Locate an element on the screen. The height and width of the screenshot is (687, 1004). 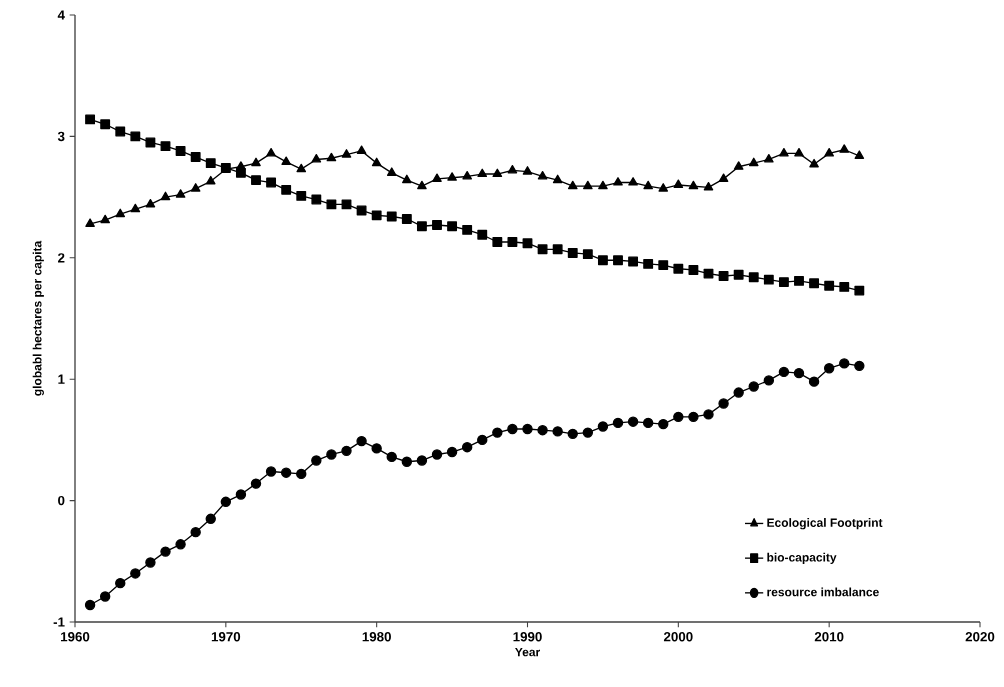
legend-label: bio-capacity is located at coordinates (802, 558).